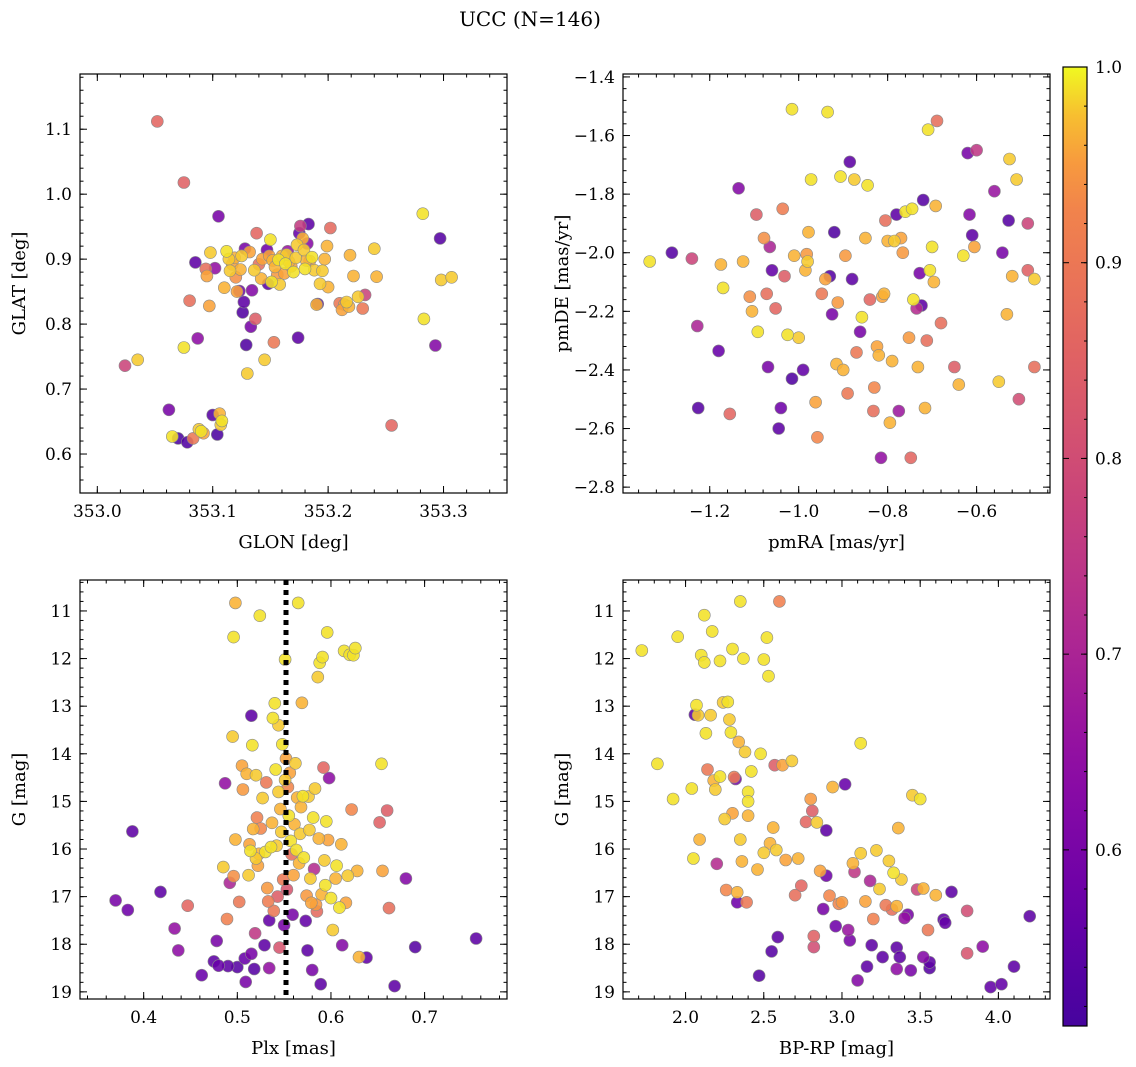  Describe the element at coordinates (330, 1018) in the screenshot. I see `x-tick-label: 0.6` at that location.